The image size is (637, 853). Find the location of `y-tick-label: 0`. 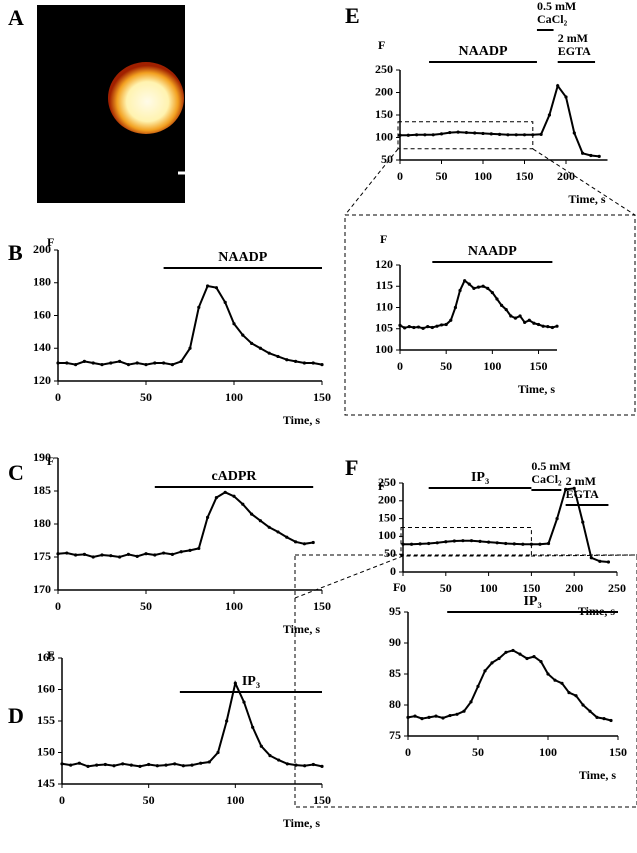

y-tick-label: 0 is located at coordinates (393, 571).